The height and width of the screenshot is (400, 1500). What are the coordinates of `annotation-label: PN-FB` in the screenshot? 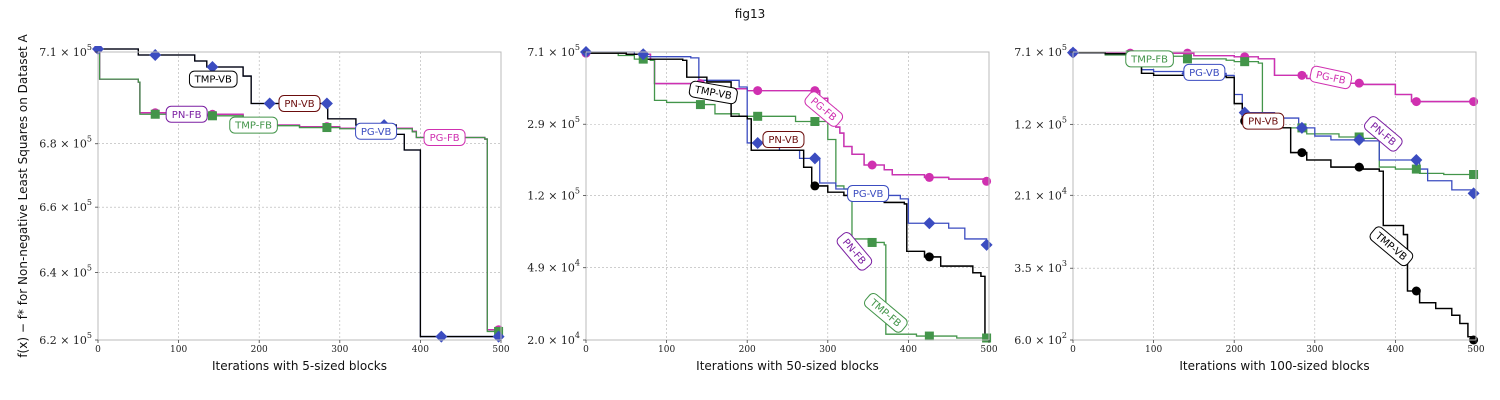 It's located at (187, 115).